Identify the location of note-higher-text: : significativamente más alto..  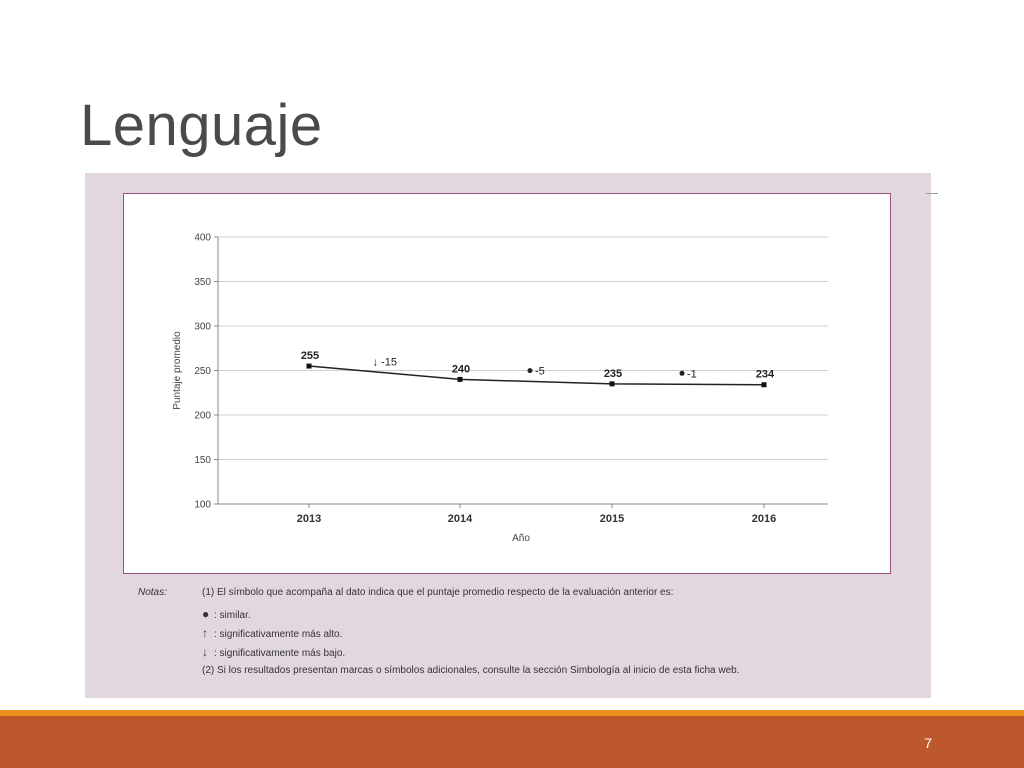
(278, 634).